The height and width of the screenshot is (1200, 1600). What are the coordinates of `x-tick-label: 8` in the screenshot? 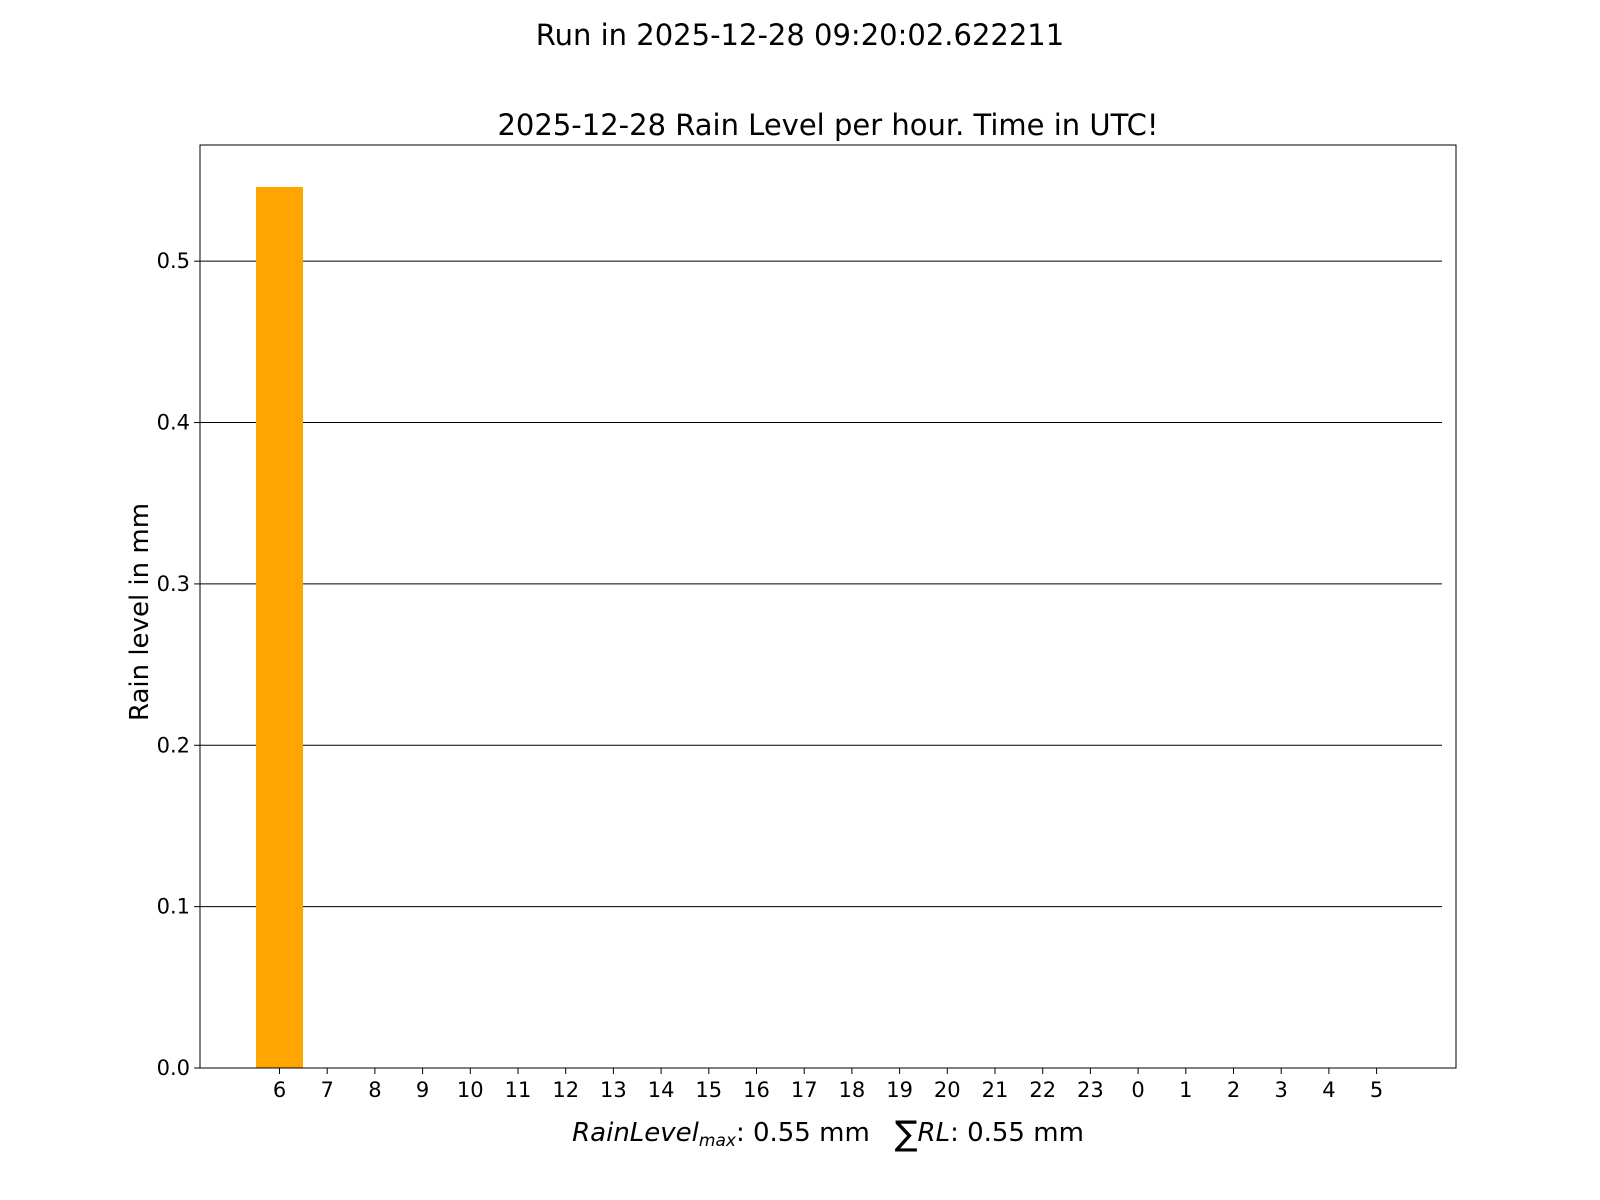 It's located at (374, 1090).